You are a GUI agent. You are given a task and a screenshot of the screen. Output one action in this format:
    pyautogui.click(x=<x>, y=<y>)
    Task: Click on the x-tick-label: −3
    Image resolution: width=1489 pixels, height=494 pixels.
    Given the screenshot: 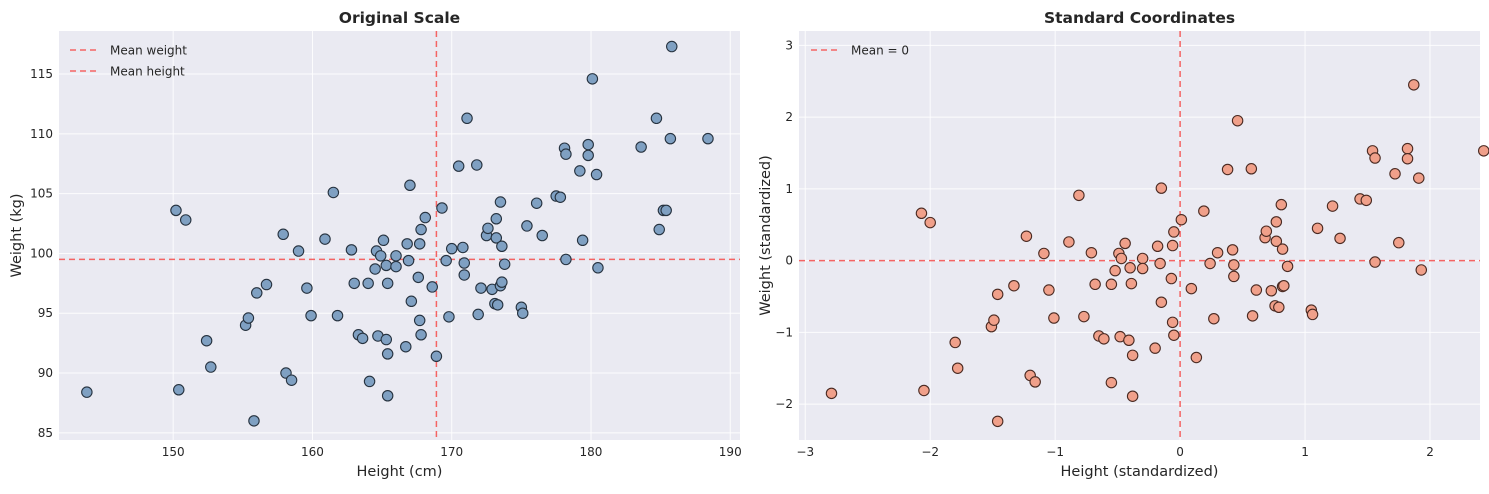 What is the action you would take?
    pyautogui.click(x=805, y=452)
    